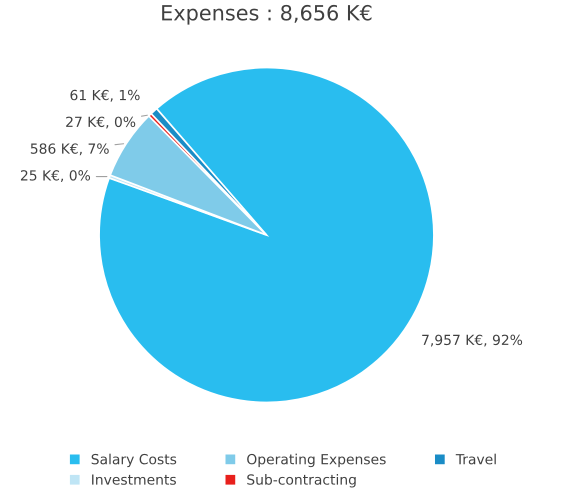  What do you see at coordinates (55, 176) in the screenshot?
I see `data-label: 25 K€, 0%` at bounding box center [55, 176].